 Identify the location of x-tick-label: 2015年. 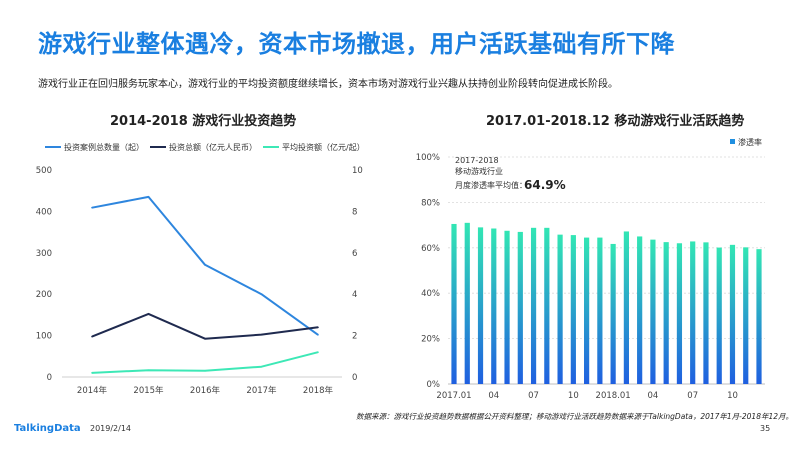
(148, 390).